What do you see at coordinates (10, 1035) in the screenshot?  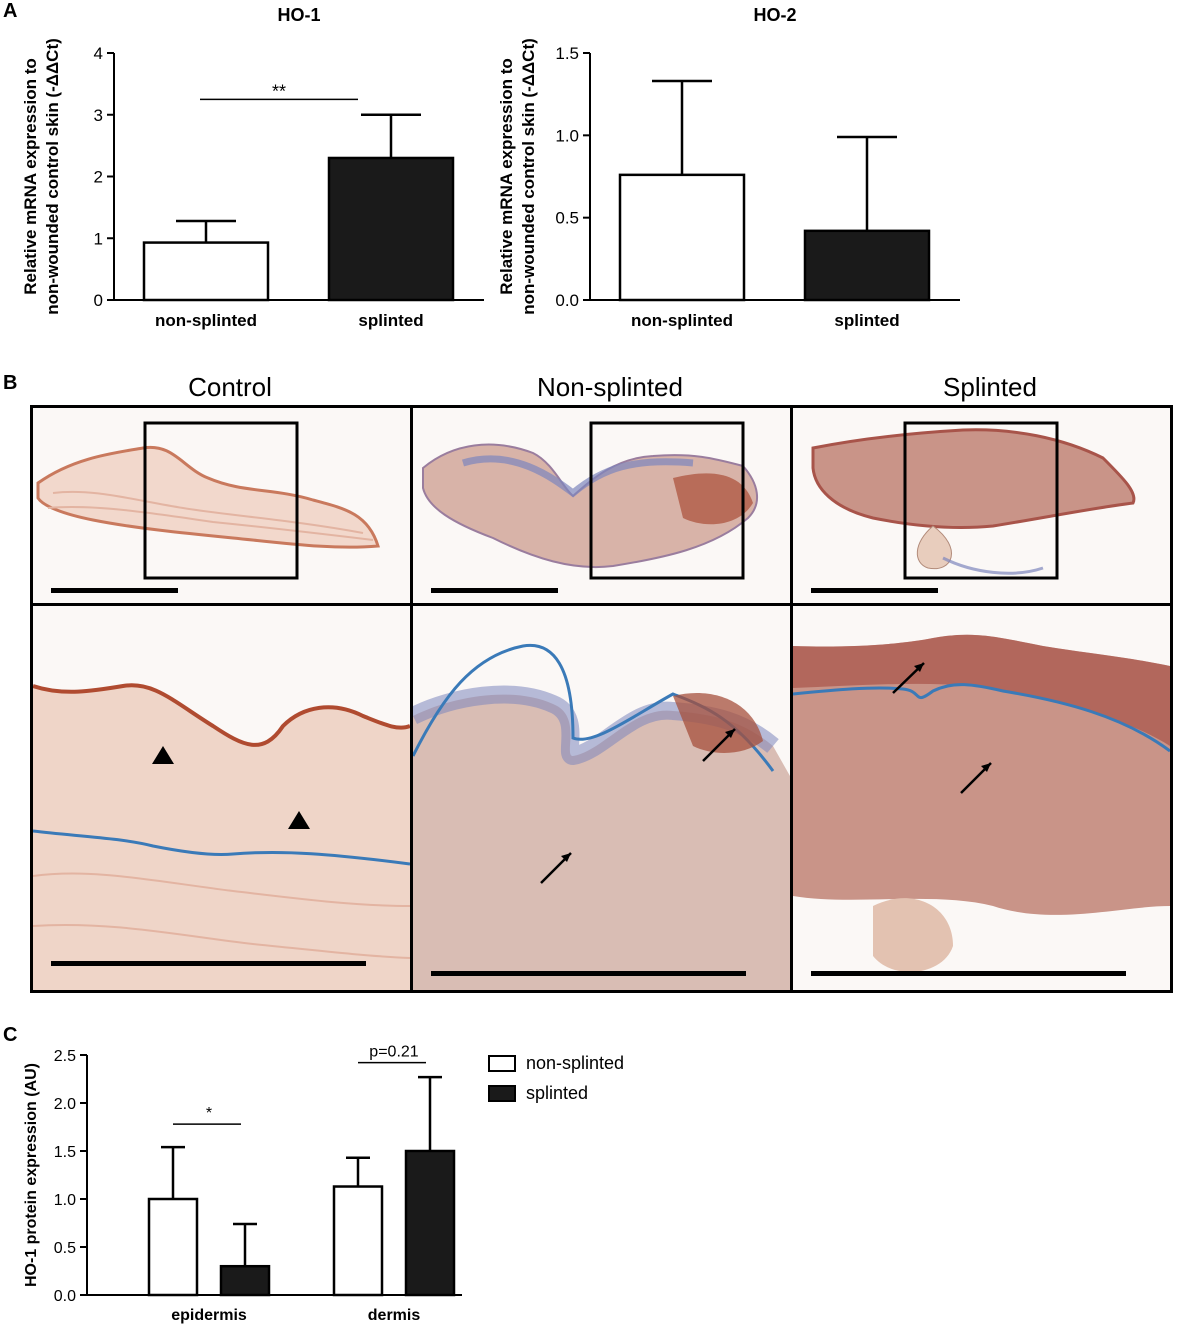 I see `panel-label-c: C` at bounding box center [10, 1035].